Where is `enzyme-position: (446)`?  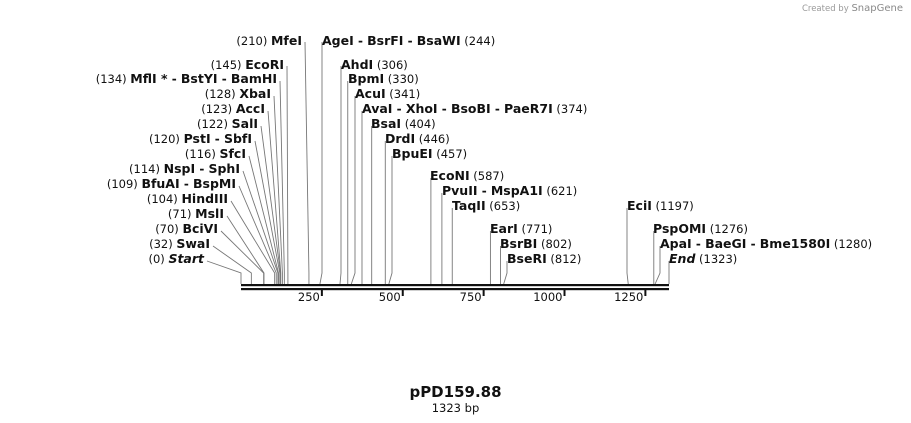
enzyme-position: (446) is located at coordinates (432, 139).